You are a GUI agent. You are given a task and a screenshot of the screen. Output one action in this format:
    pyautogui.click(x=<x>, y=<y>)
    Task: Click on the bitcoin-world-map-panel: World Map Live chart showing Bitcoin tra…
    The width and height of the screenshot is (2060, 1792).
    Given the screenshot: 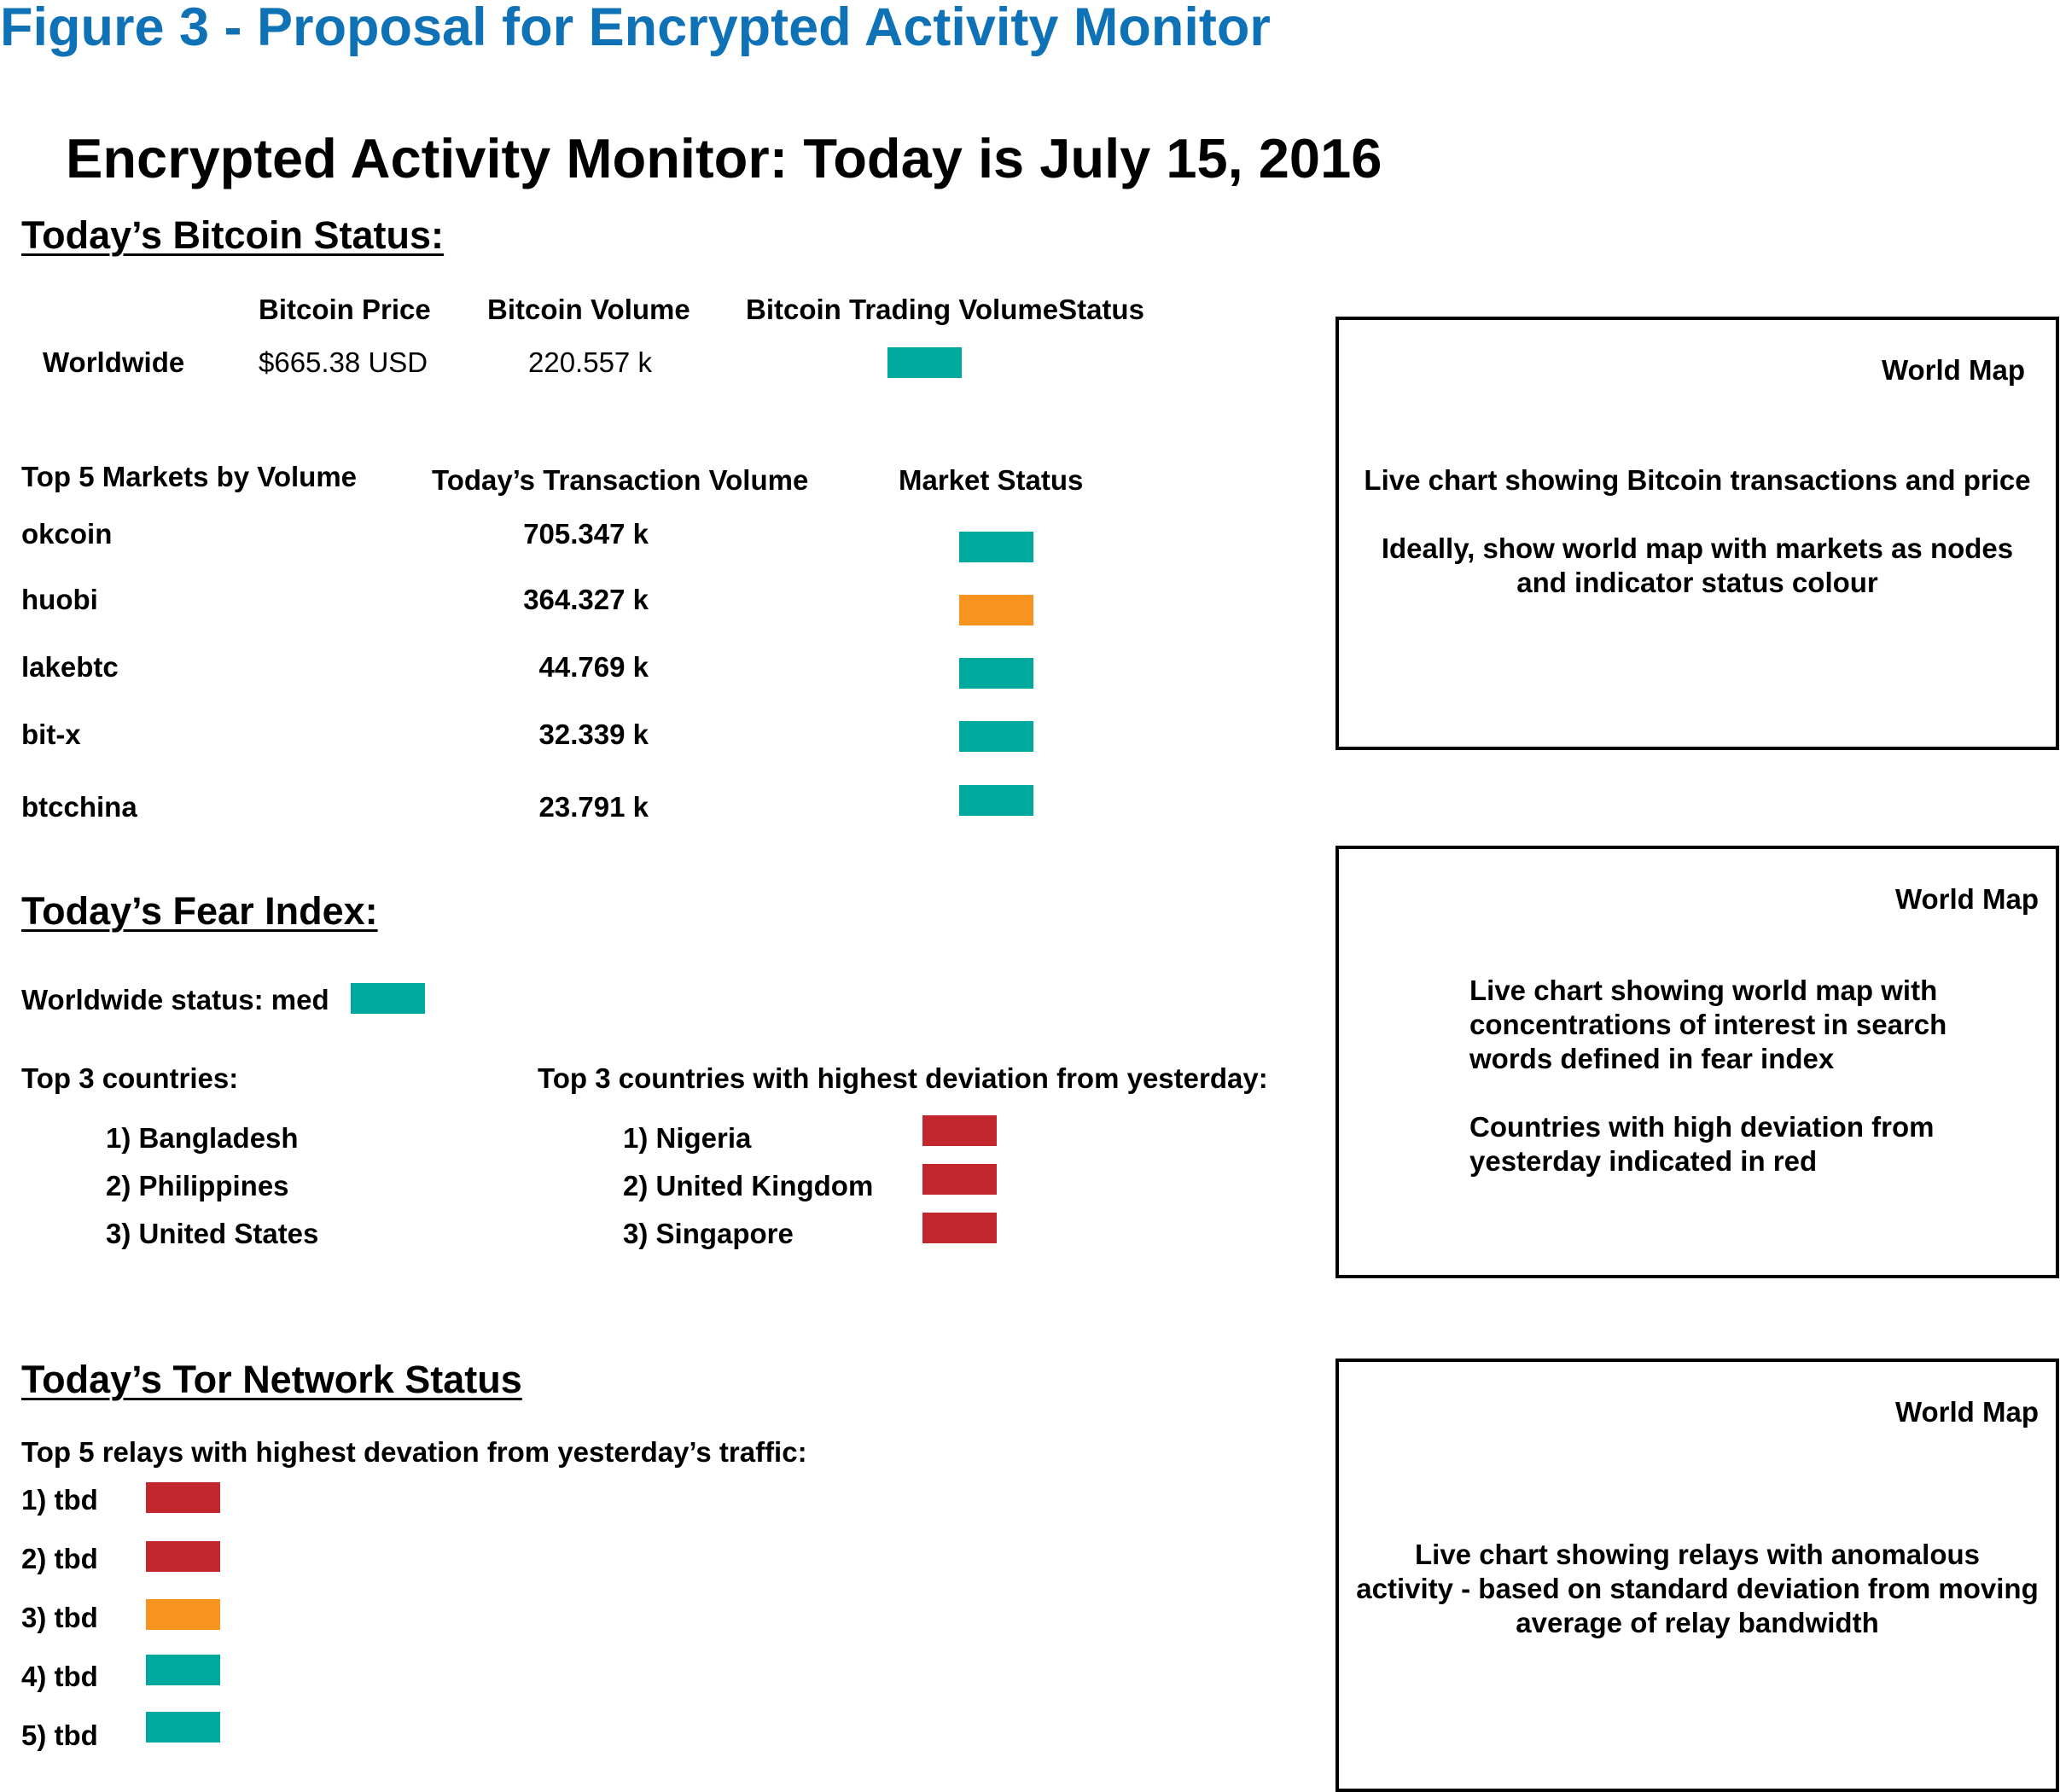 What is the action you would take?
    pyautogui.click(x=1698, y=533)
    